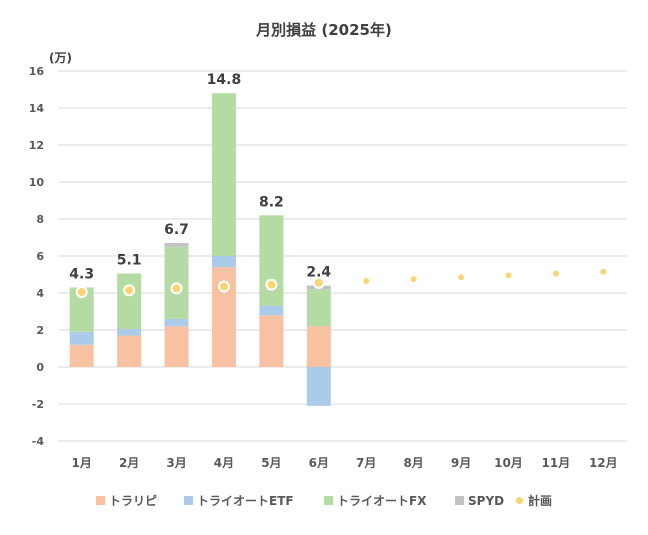  I want to click on y-tick-label: 4, so click(40, 293).